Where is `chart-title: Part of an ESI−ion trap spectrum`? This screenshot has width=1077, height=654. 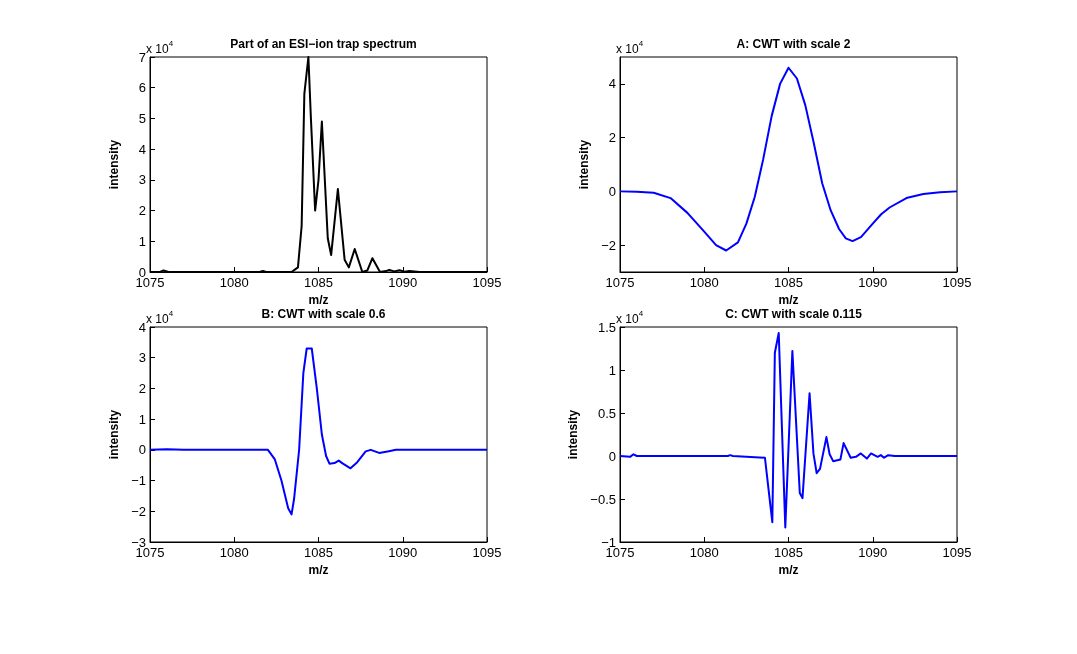
chart-title: Part of an ESI−ion trap spectrum is located at coordinates (323, 44).